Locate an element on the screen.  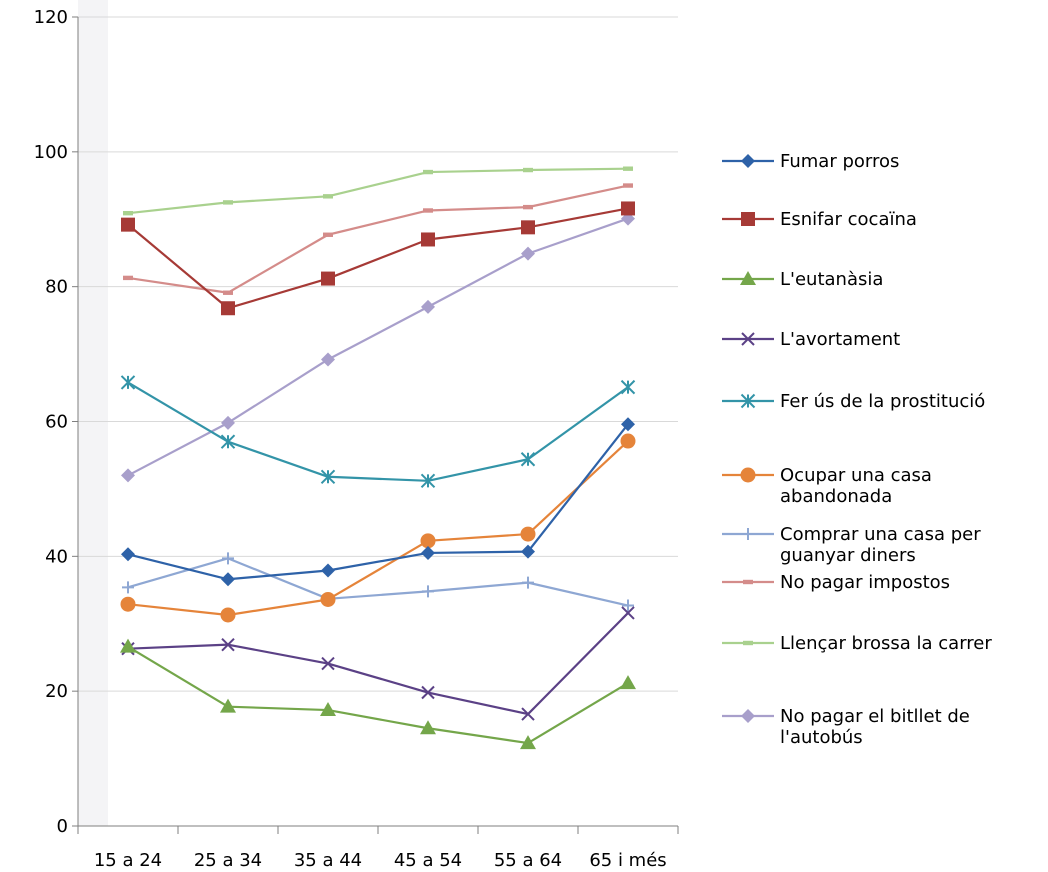
y-tick-label: 100 is located at coordinates (51, 152).